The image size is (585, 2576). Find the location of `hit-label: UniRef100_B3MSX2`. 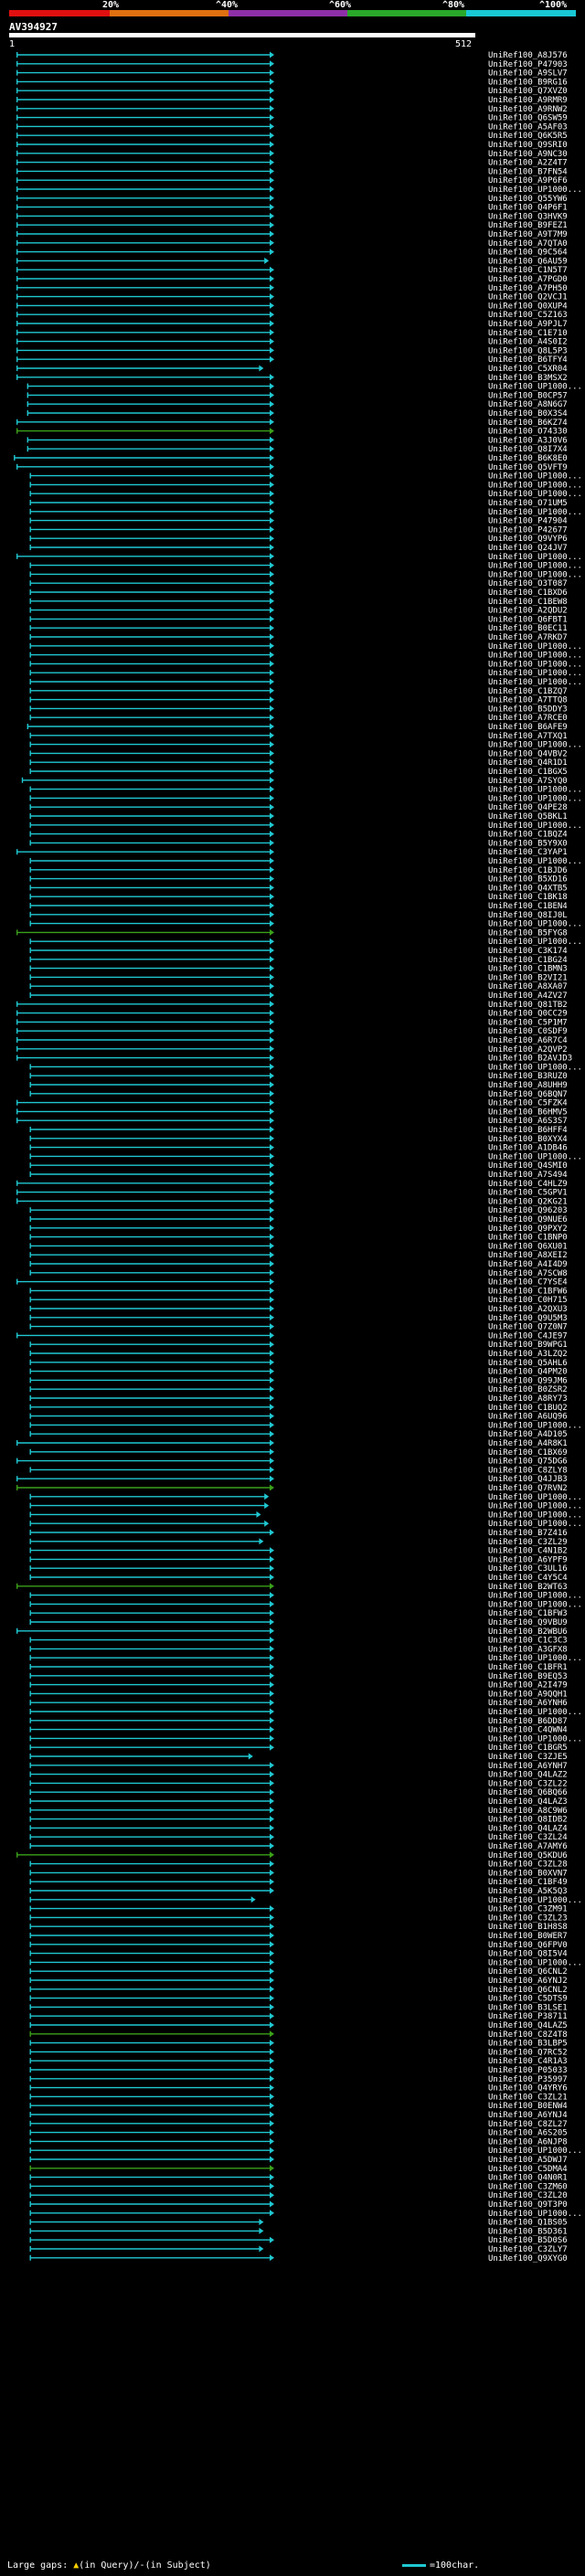

hit-label: UniRef100_B3MSX2 is located at coordinates (528, 378).